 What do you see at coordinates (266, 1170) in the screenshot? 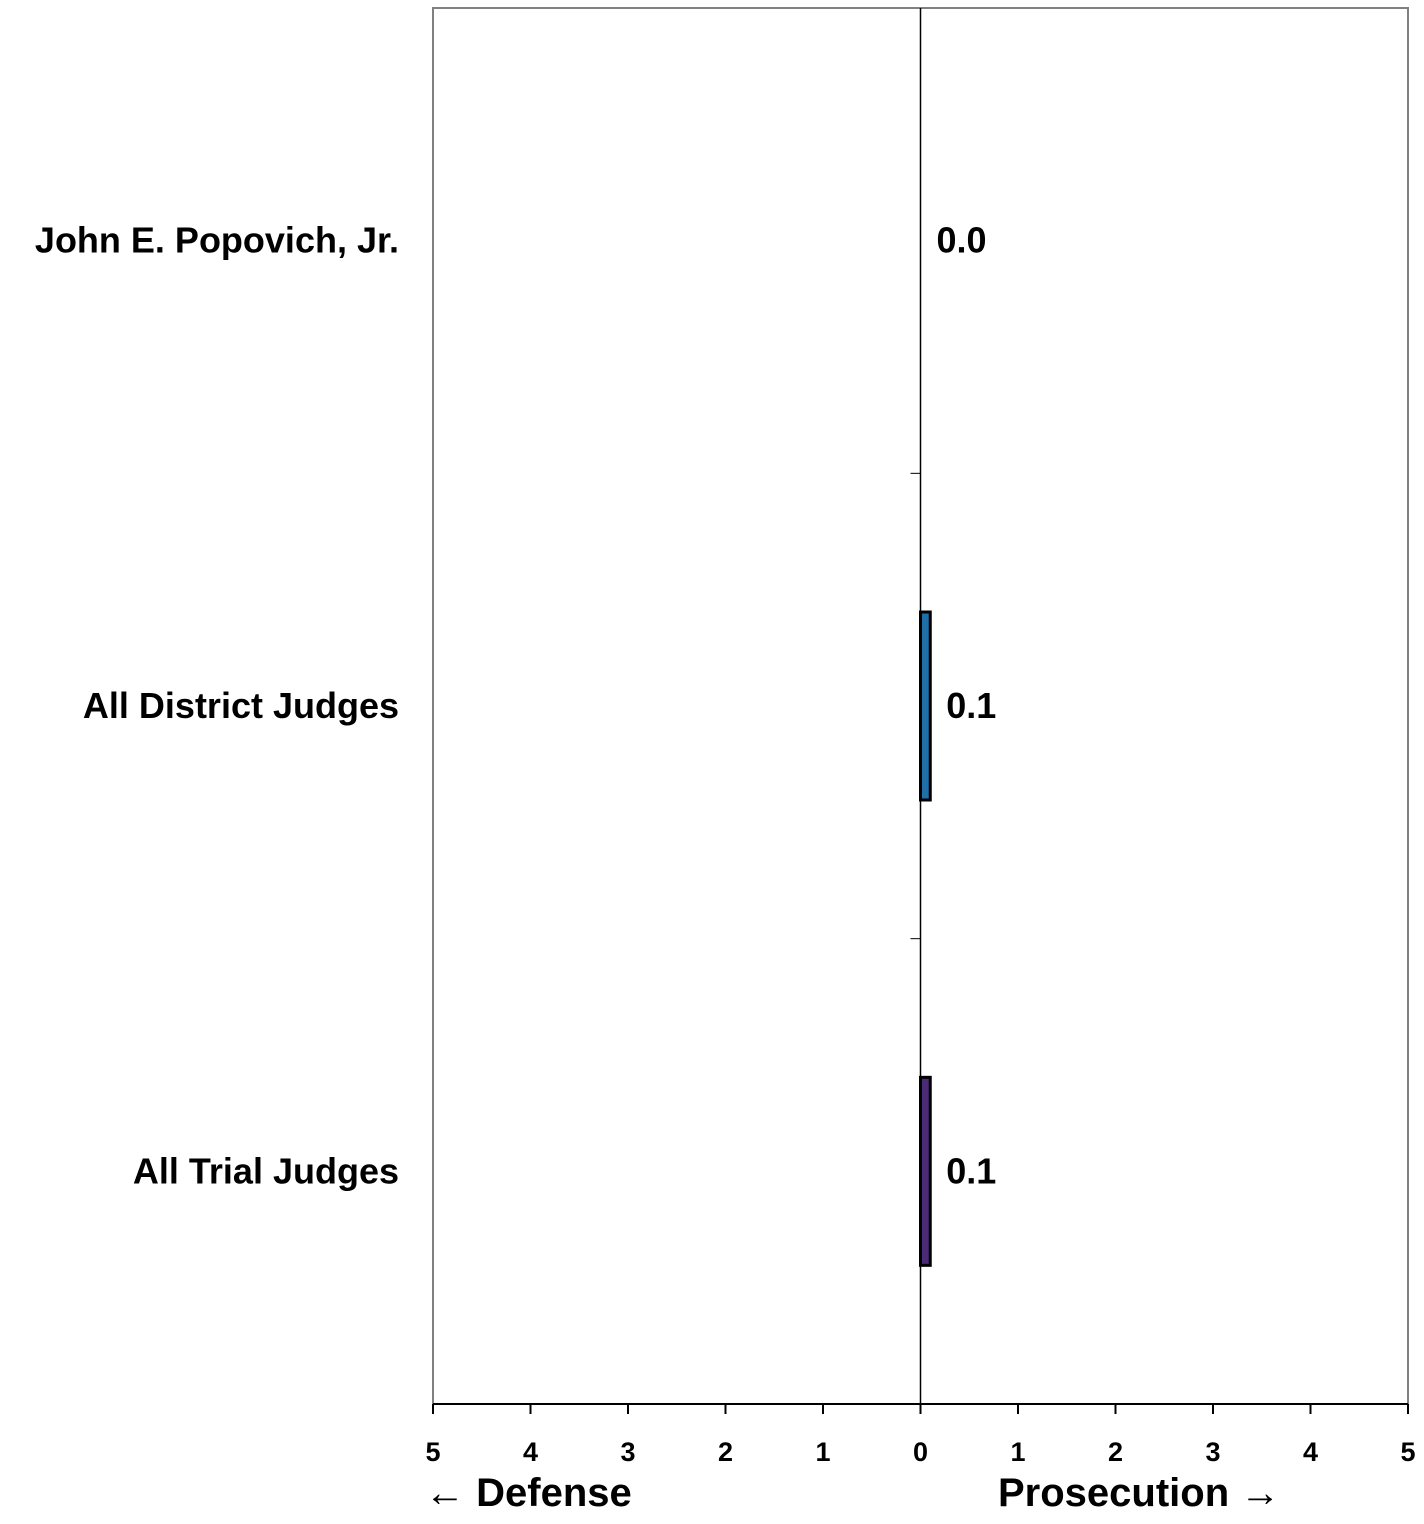
I see `category-label: All Trial Judges` at bounding box center [266, 1170].